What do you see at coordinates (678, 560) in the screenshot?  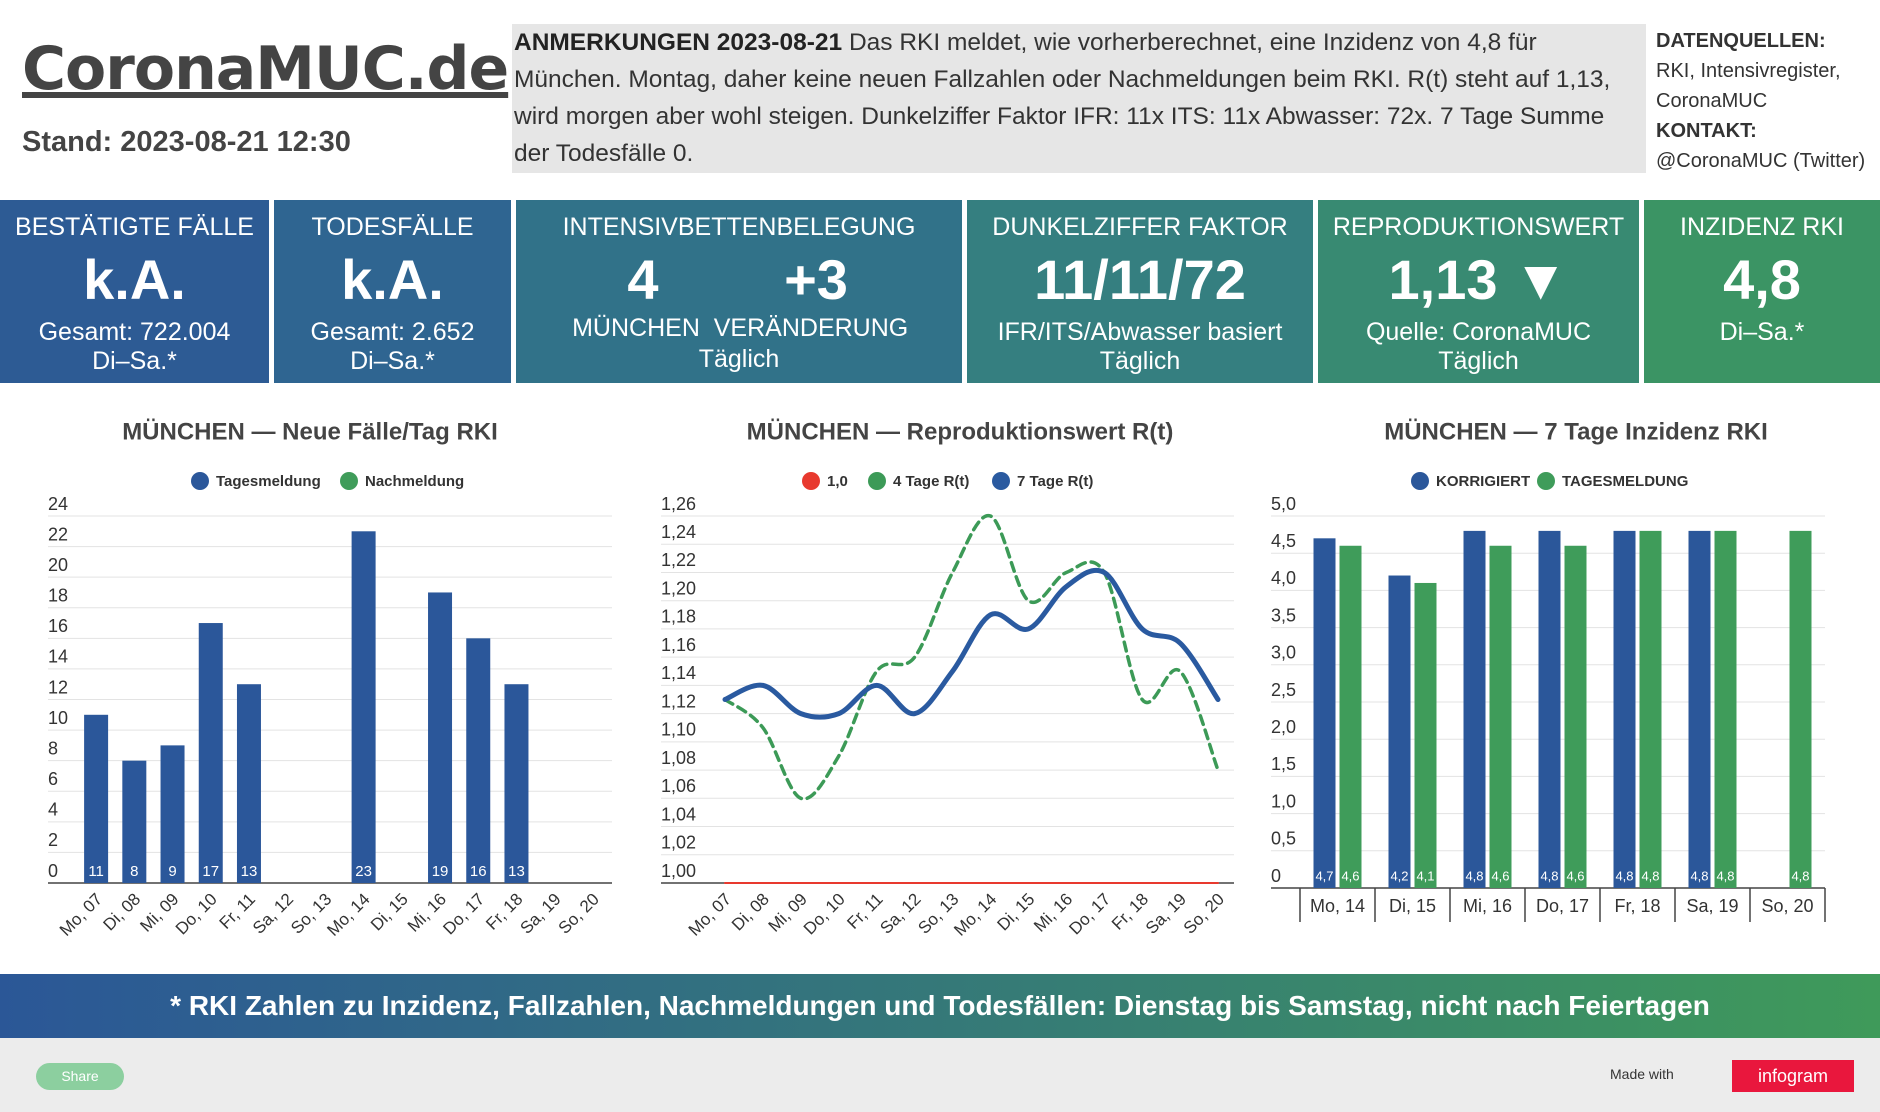 I see `y-tick-label: 1,22` at bounding box center [678, 560].